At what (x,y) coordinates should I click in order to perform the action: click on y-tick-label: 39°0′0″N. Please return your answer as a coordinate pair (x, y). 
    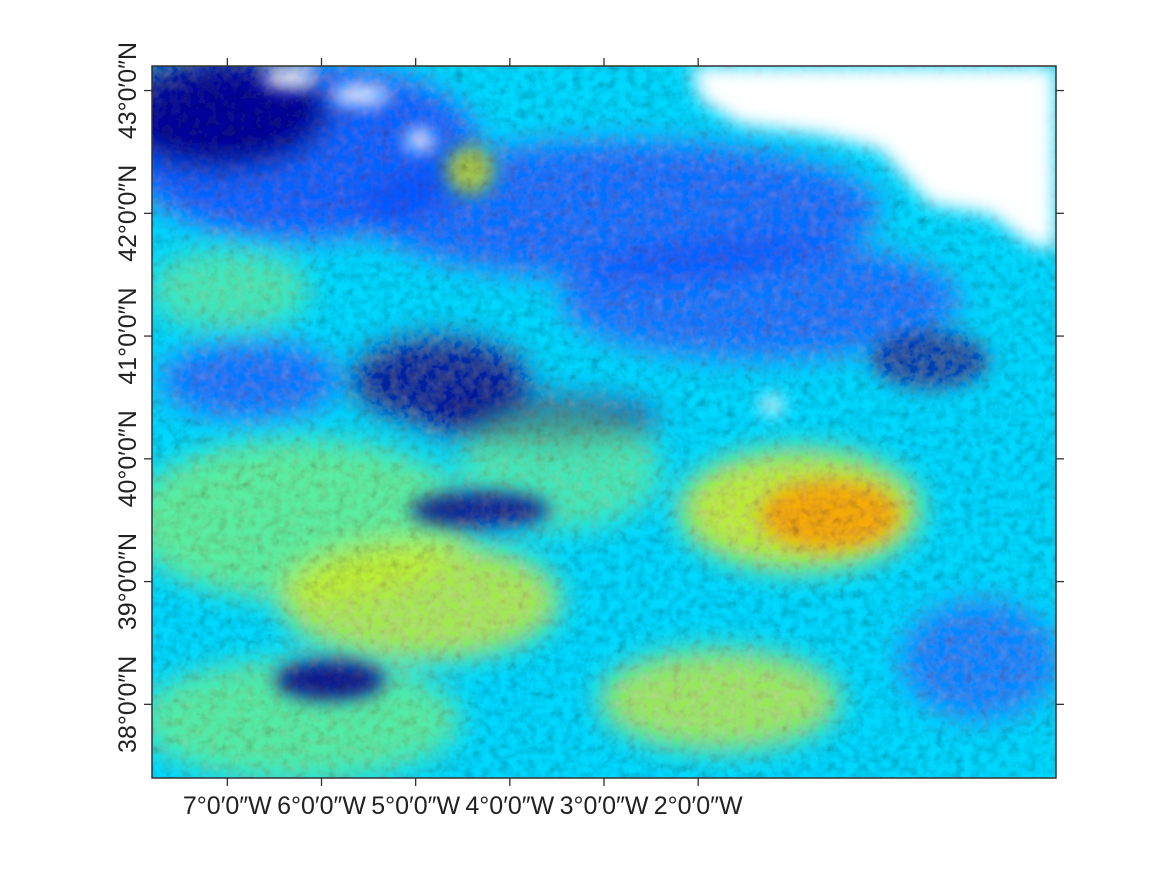
    Looking at the image, I should click on (128, 581).